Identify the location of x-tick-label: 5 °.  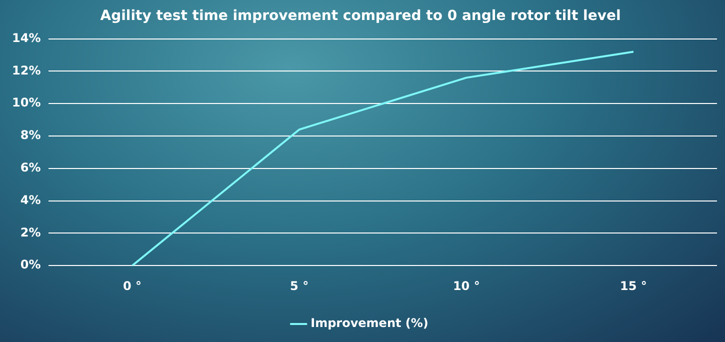
(299, 285).